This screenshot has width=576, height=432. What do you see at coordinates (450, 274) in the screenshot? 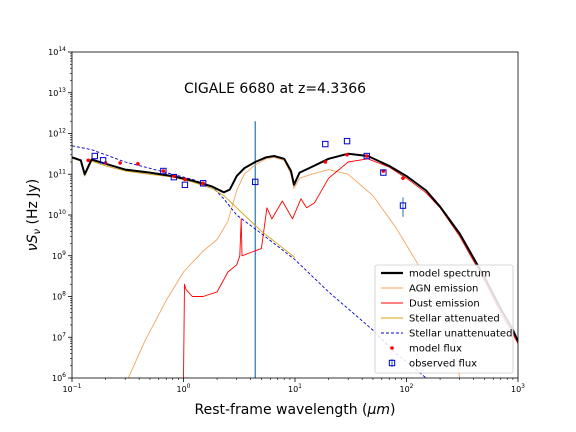
I see `legend-label-model-spectrum: model spectrum` at bounding box center [450, 274].